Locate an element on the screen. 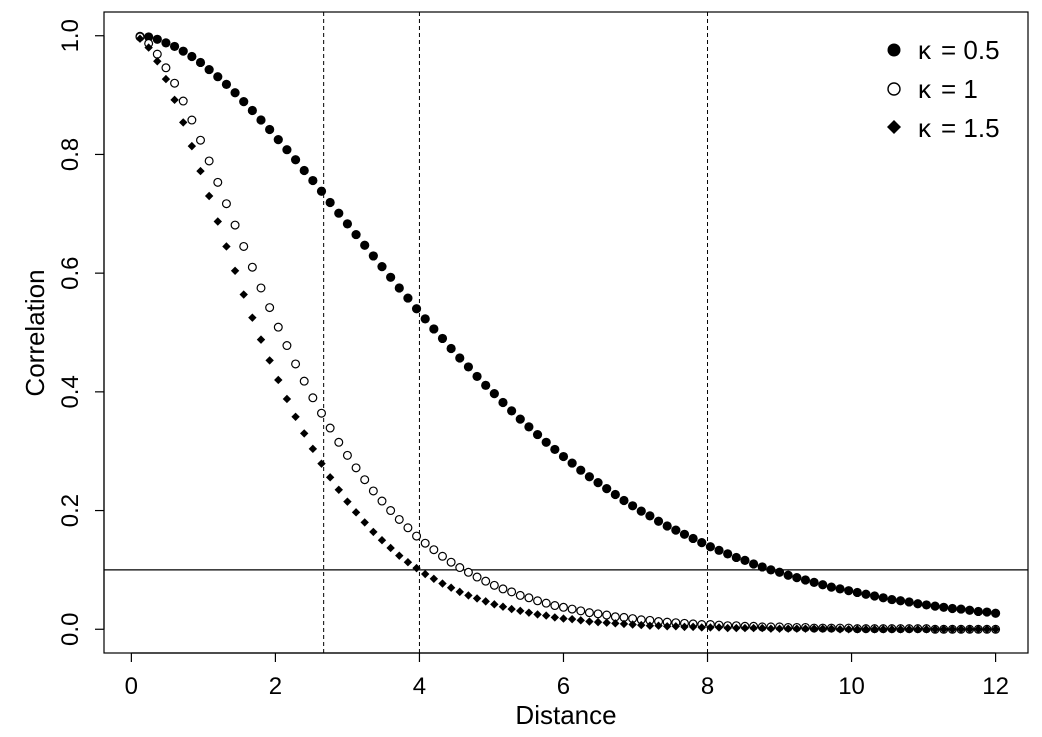 This screenshot has width=1042, height=737. x-tick-label: 8 is located at coordinates (707, 686).